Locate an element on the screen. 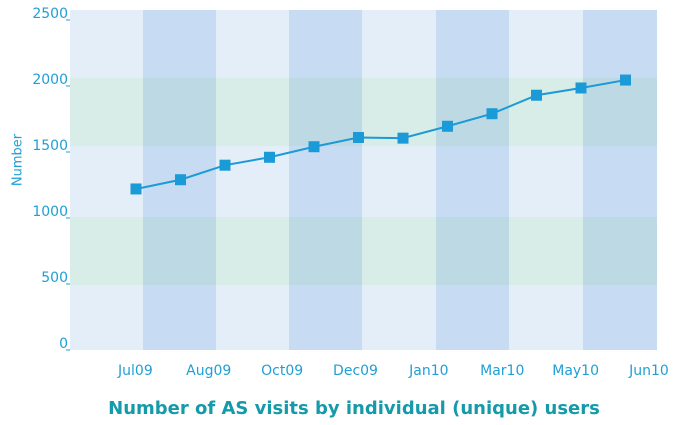 This screenshot has height=425, width=673. y-tick-label: 2500 is located at coordinates (50, 14).